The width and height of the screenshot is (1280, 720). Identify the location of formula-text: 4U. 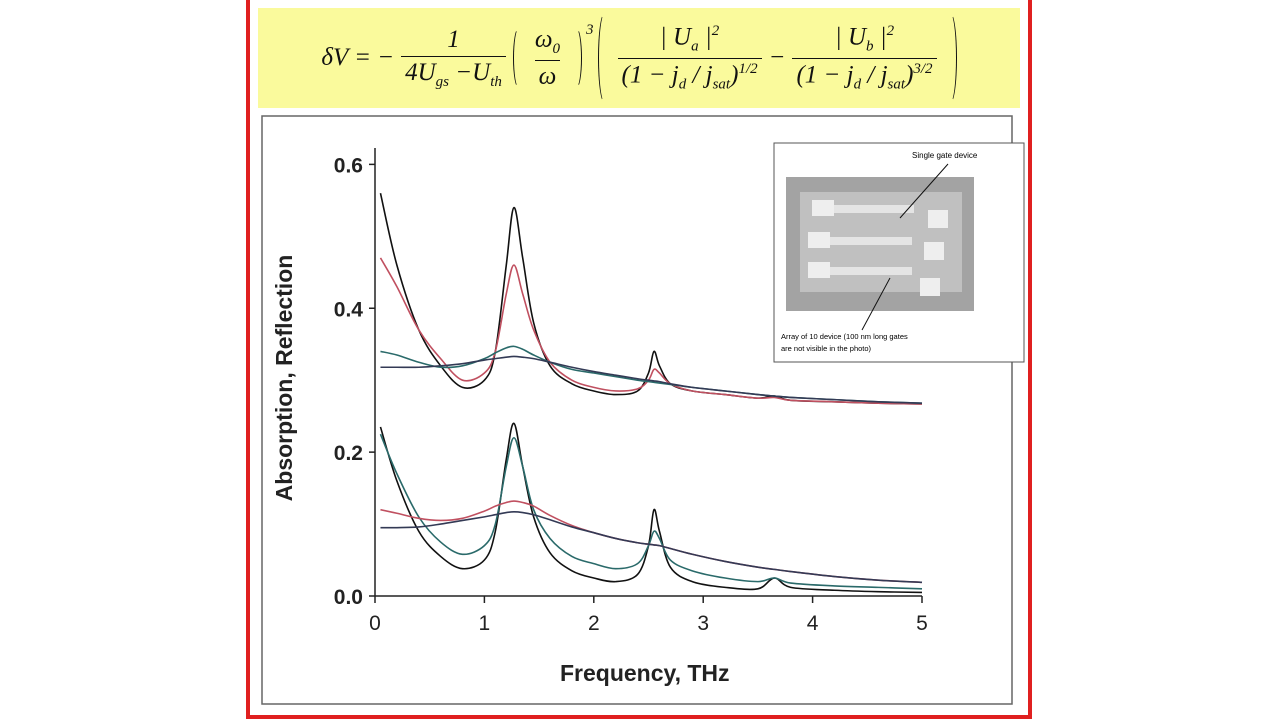
(420, 72).